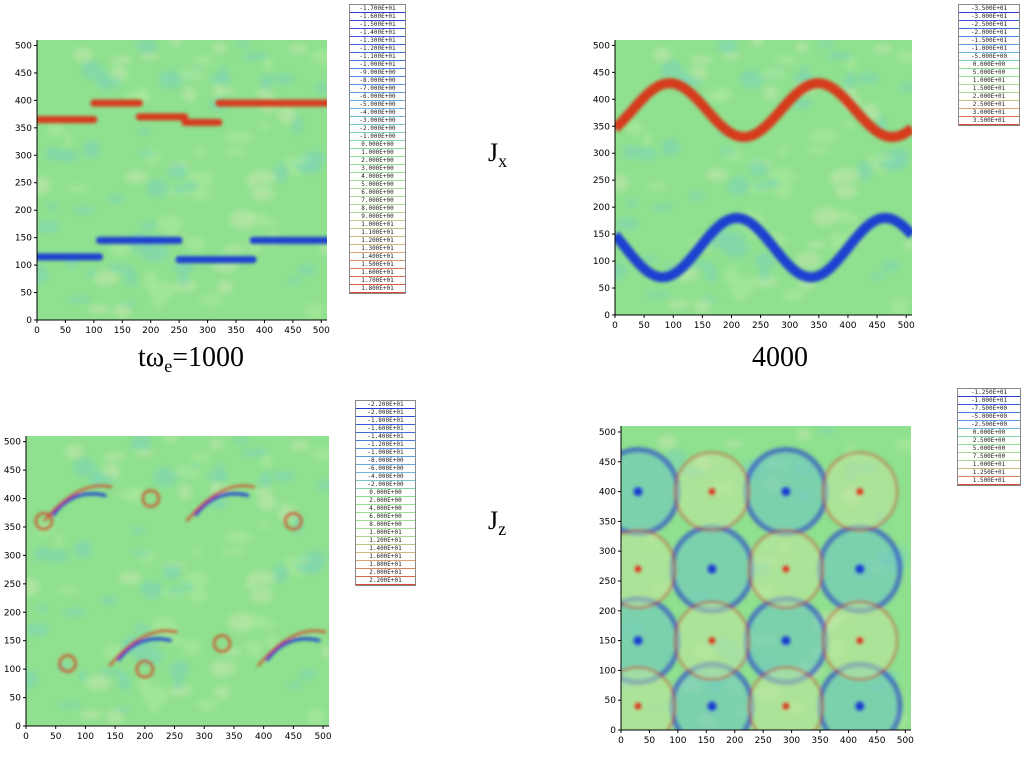 The width and height of the screenshot is (1024, 768). I want to click on legend-entry: -7.500E+00, so click(989, 409).